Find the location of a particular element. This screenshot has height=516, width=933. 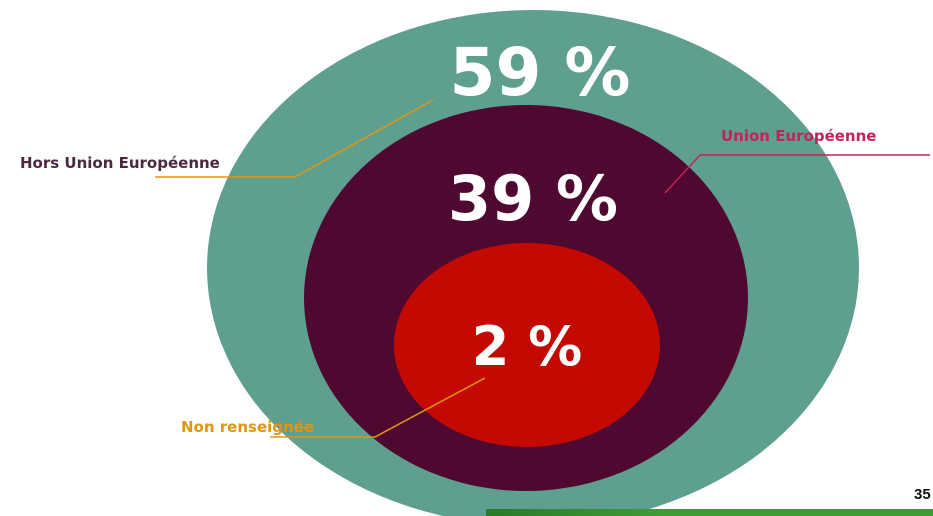

percent-label-non-renseignee: 2 % is located at coordinates (527, 346).